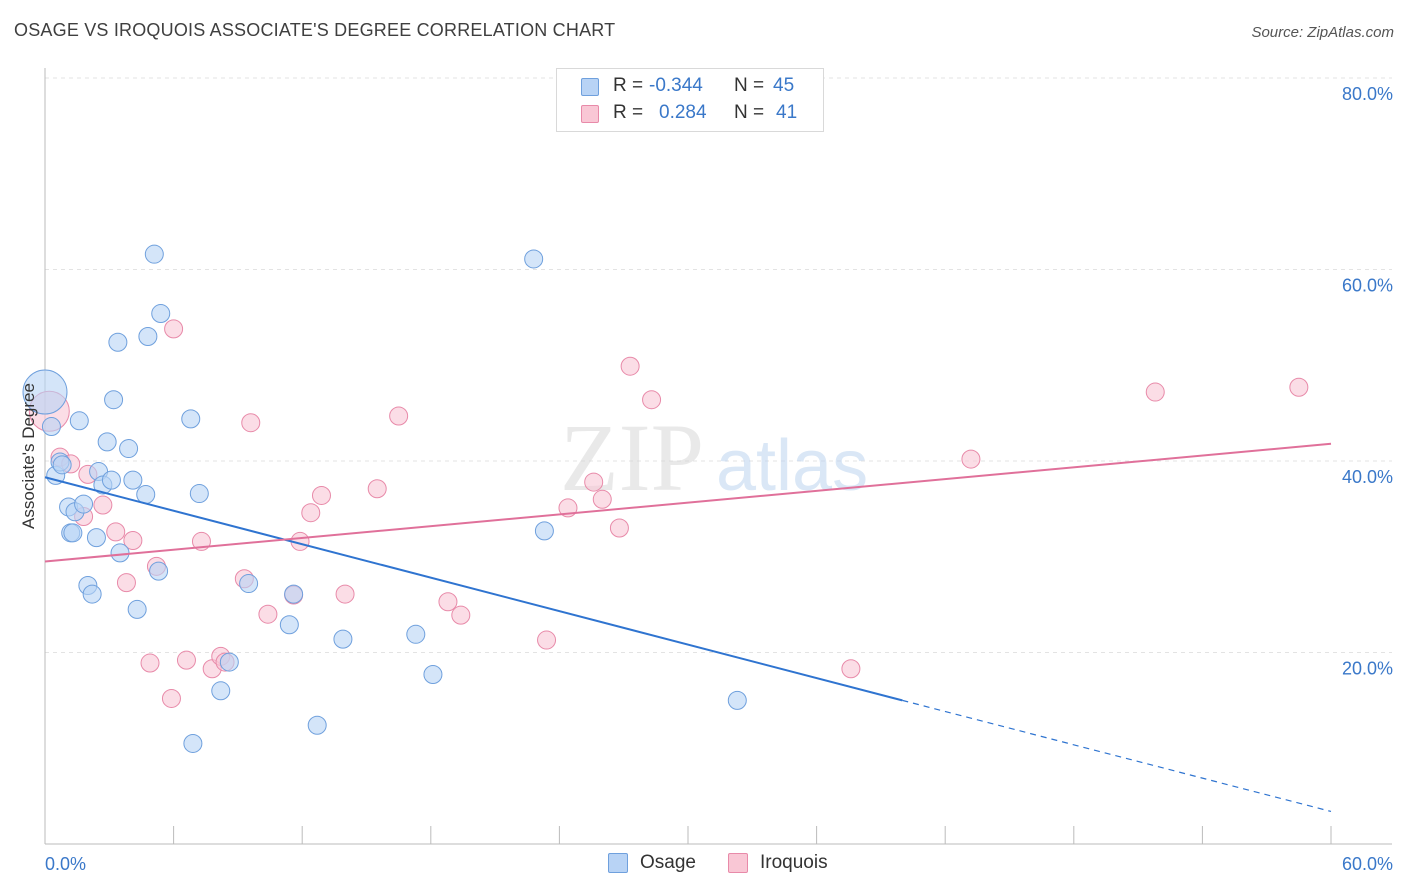 This screenshot has width=1406, height=892. What do you see at coordinates (618, 863) in the screenshot?
I see `osage-legend-swatch` at bounding box center [618, 863].